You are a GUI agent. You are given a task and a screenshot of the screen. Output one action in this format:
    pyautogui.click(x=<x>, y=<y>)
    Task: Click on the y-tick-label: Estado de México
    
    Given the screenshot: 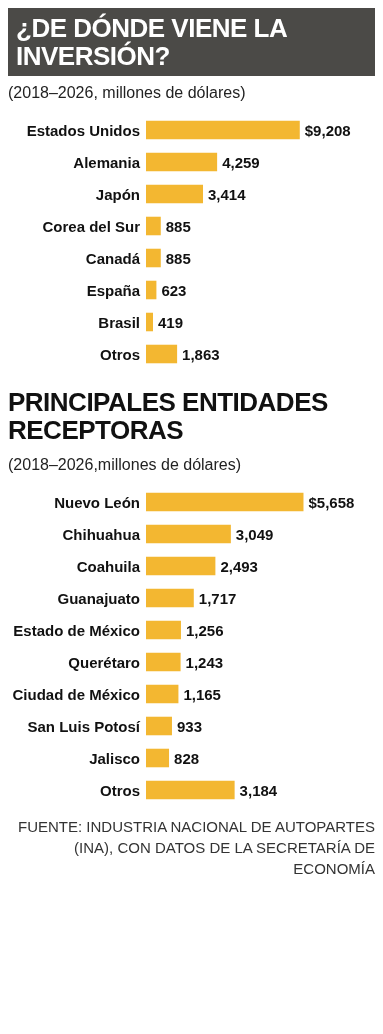 What is the action you would take?
    pyautogui.click(x=76, y=630)
    